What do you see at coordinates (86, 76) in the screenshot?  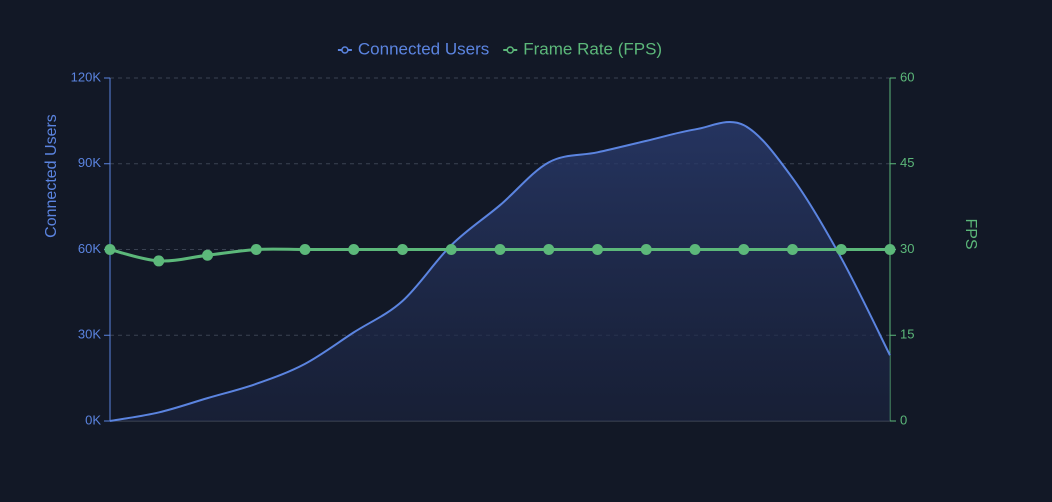 I see `y-tick-label: 120K` at bounding box center [86, 76].